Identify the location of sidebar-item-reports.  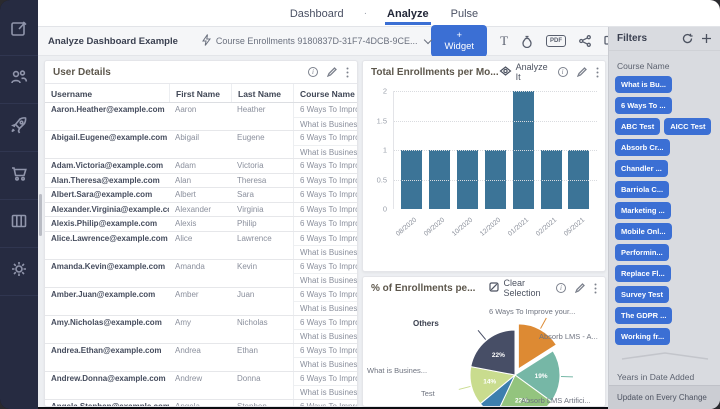
(19, 224).